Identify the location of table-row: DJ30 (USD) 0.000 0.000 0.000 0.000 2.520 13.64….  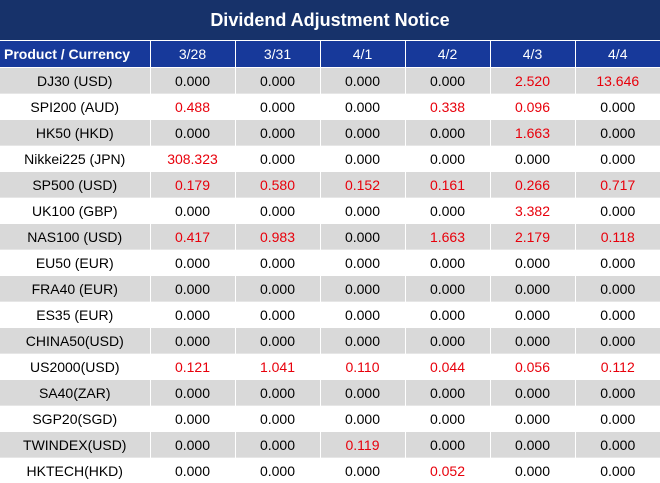
(330, 80).